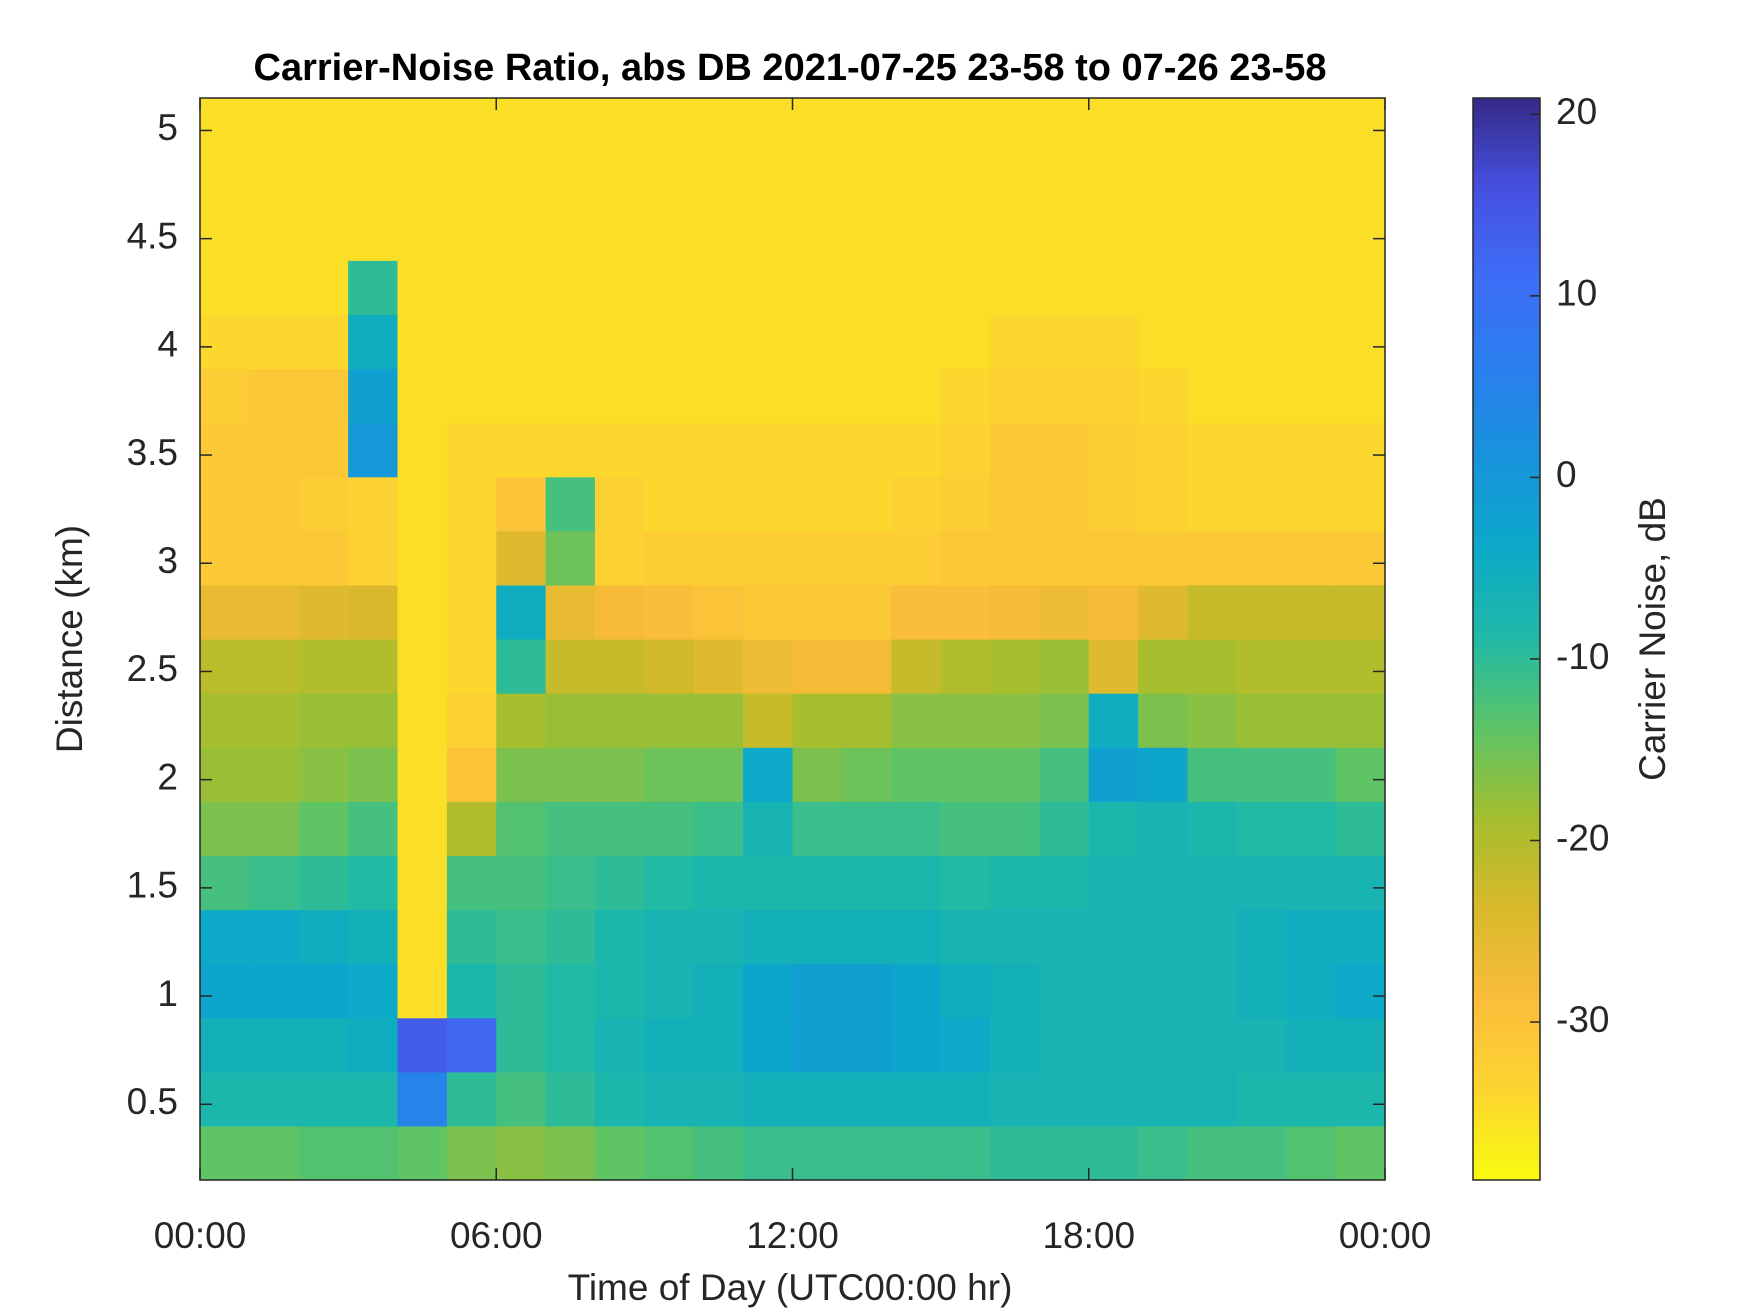 The image size is (1750, 1313). What do you see at coordinates (167, 776) in the screenshot?
I see `y-tick-label: 2` at bounding box center [167, 776].